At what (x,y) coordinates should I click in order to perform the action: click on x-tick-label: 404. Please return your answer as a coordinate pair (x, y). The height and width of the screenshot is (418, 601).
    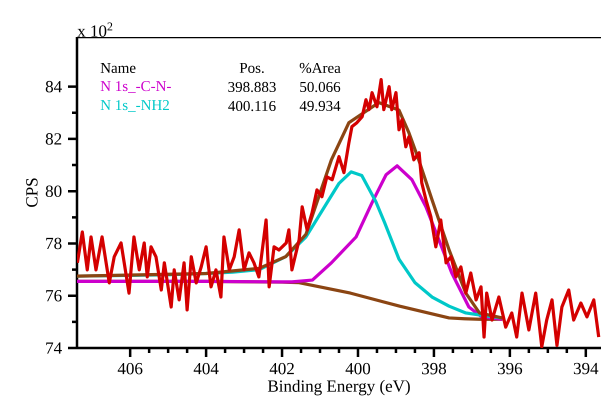
    Looking at the image, I should click on (206, 368).